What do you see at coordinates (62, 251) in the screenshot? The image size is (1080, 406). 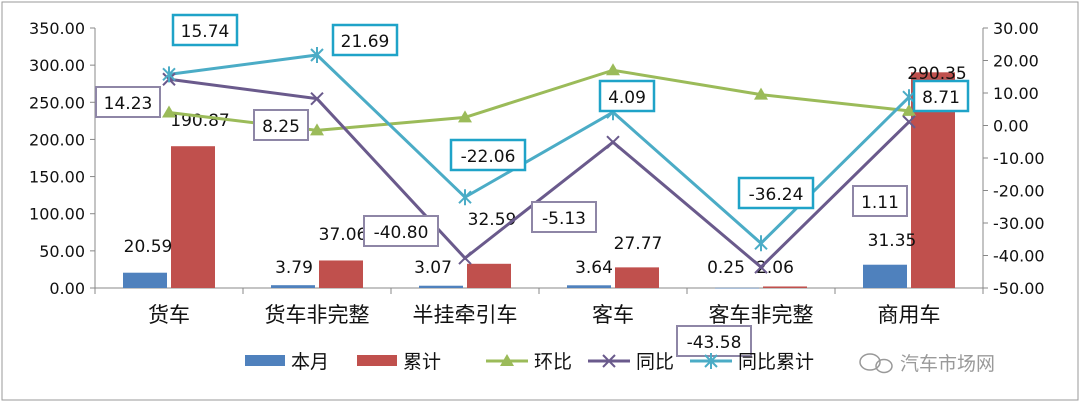 I see `y-left-tick-label: 50.00` at bounding box center [62, 251].